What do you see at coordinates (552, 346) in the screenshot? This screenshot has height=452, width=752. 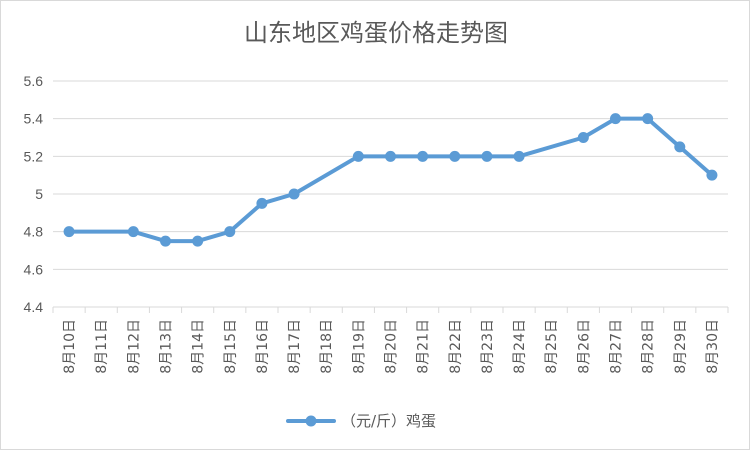 I see `x-tick-label: 8月25日` at bounding box center [552, 346].